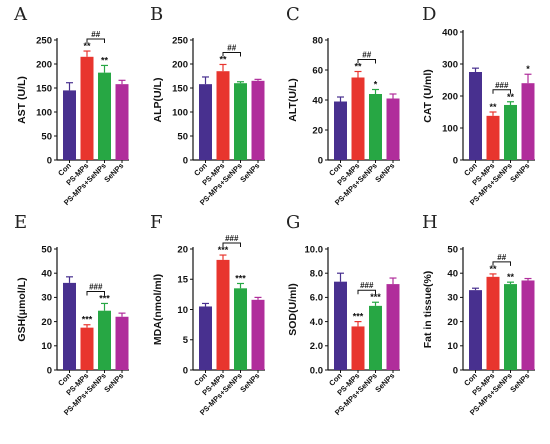  What do you see at coordinates (316, 274) in the screenshot?
I see `y-tick-label: 8.0` at bounding box center [316, 274].